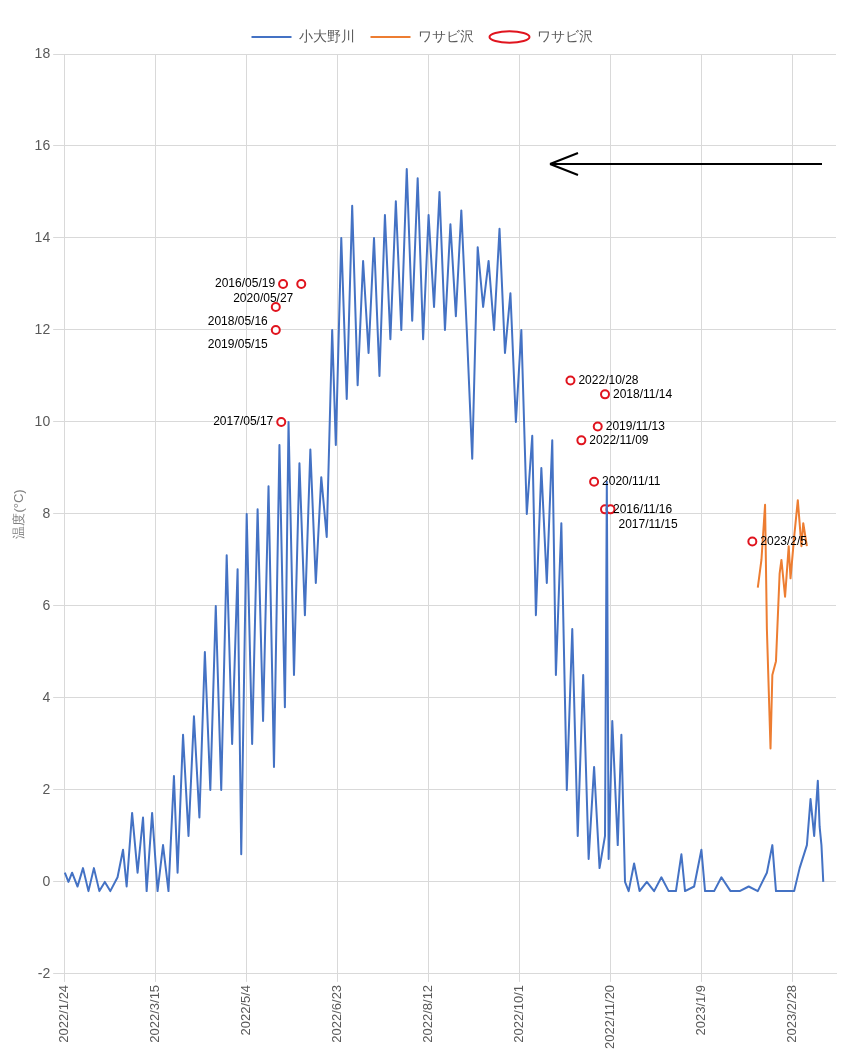  Describe the element at coordinates (42, 420) in the screenshot. I see `y-tick-label: 10` at that location.